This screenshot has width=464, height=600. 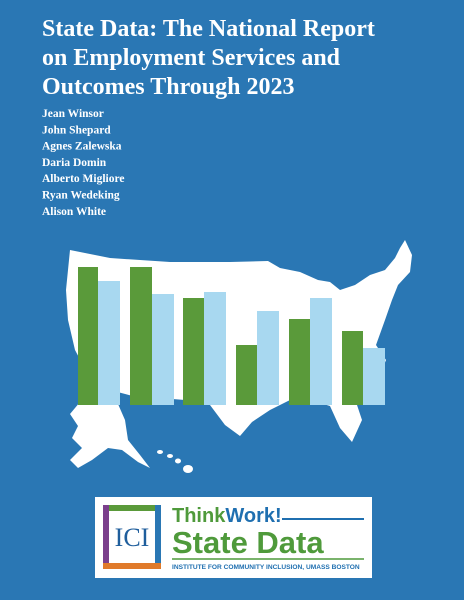 What do you see at coordinates (76, 130) in the screenshot?
I see `author: John Shepard` at bounding box center [76, 130].